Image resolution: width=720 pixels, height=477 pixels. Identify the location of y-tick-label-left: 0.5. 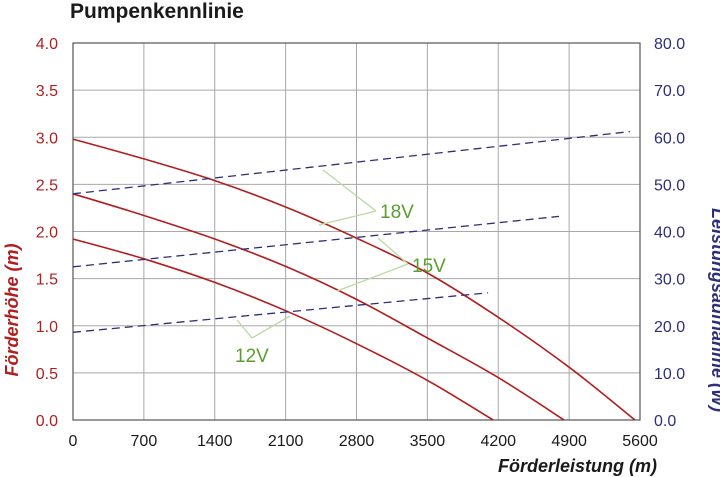
(47, 374).